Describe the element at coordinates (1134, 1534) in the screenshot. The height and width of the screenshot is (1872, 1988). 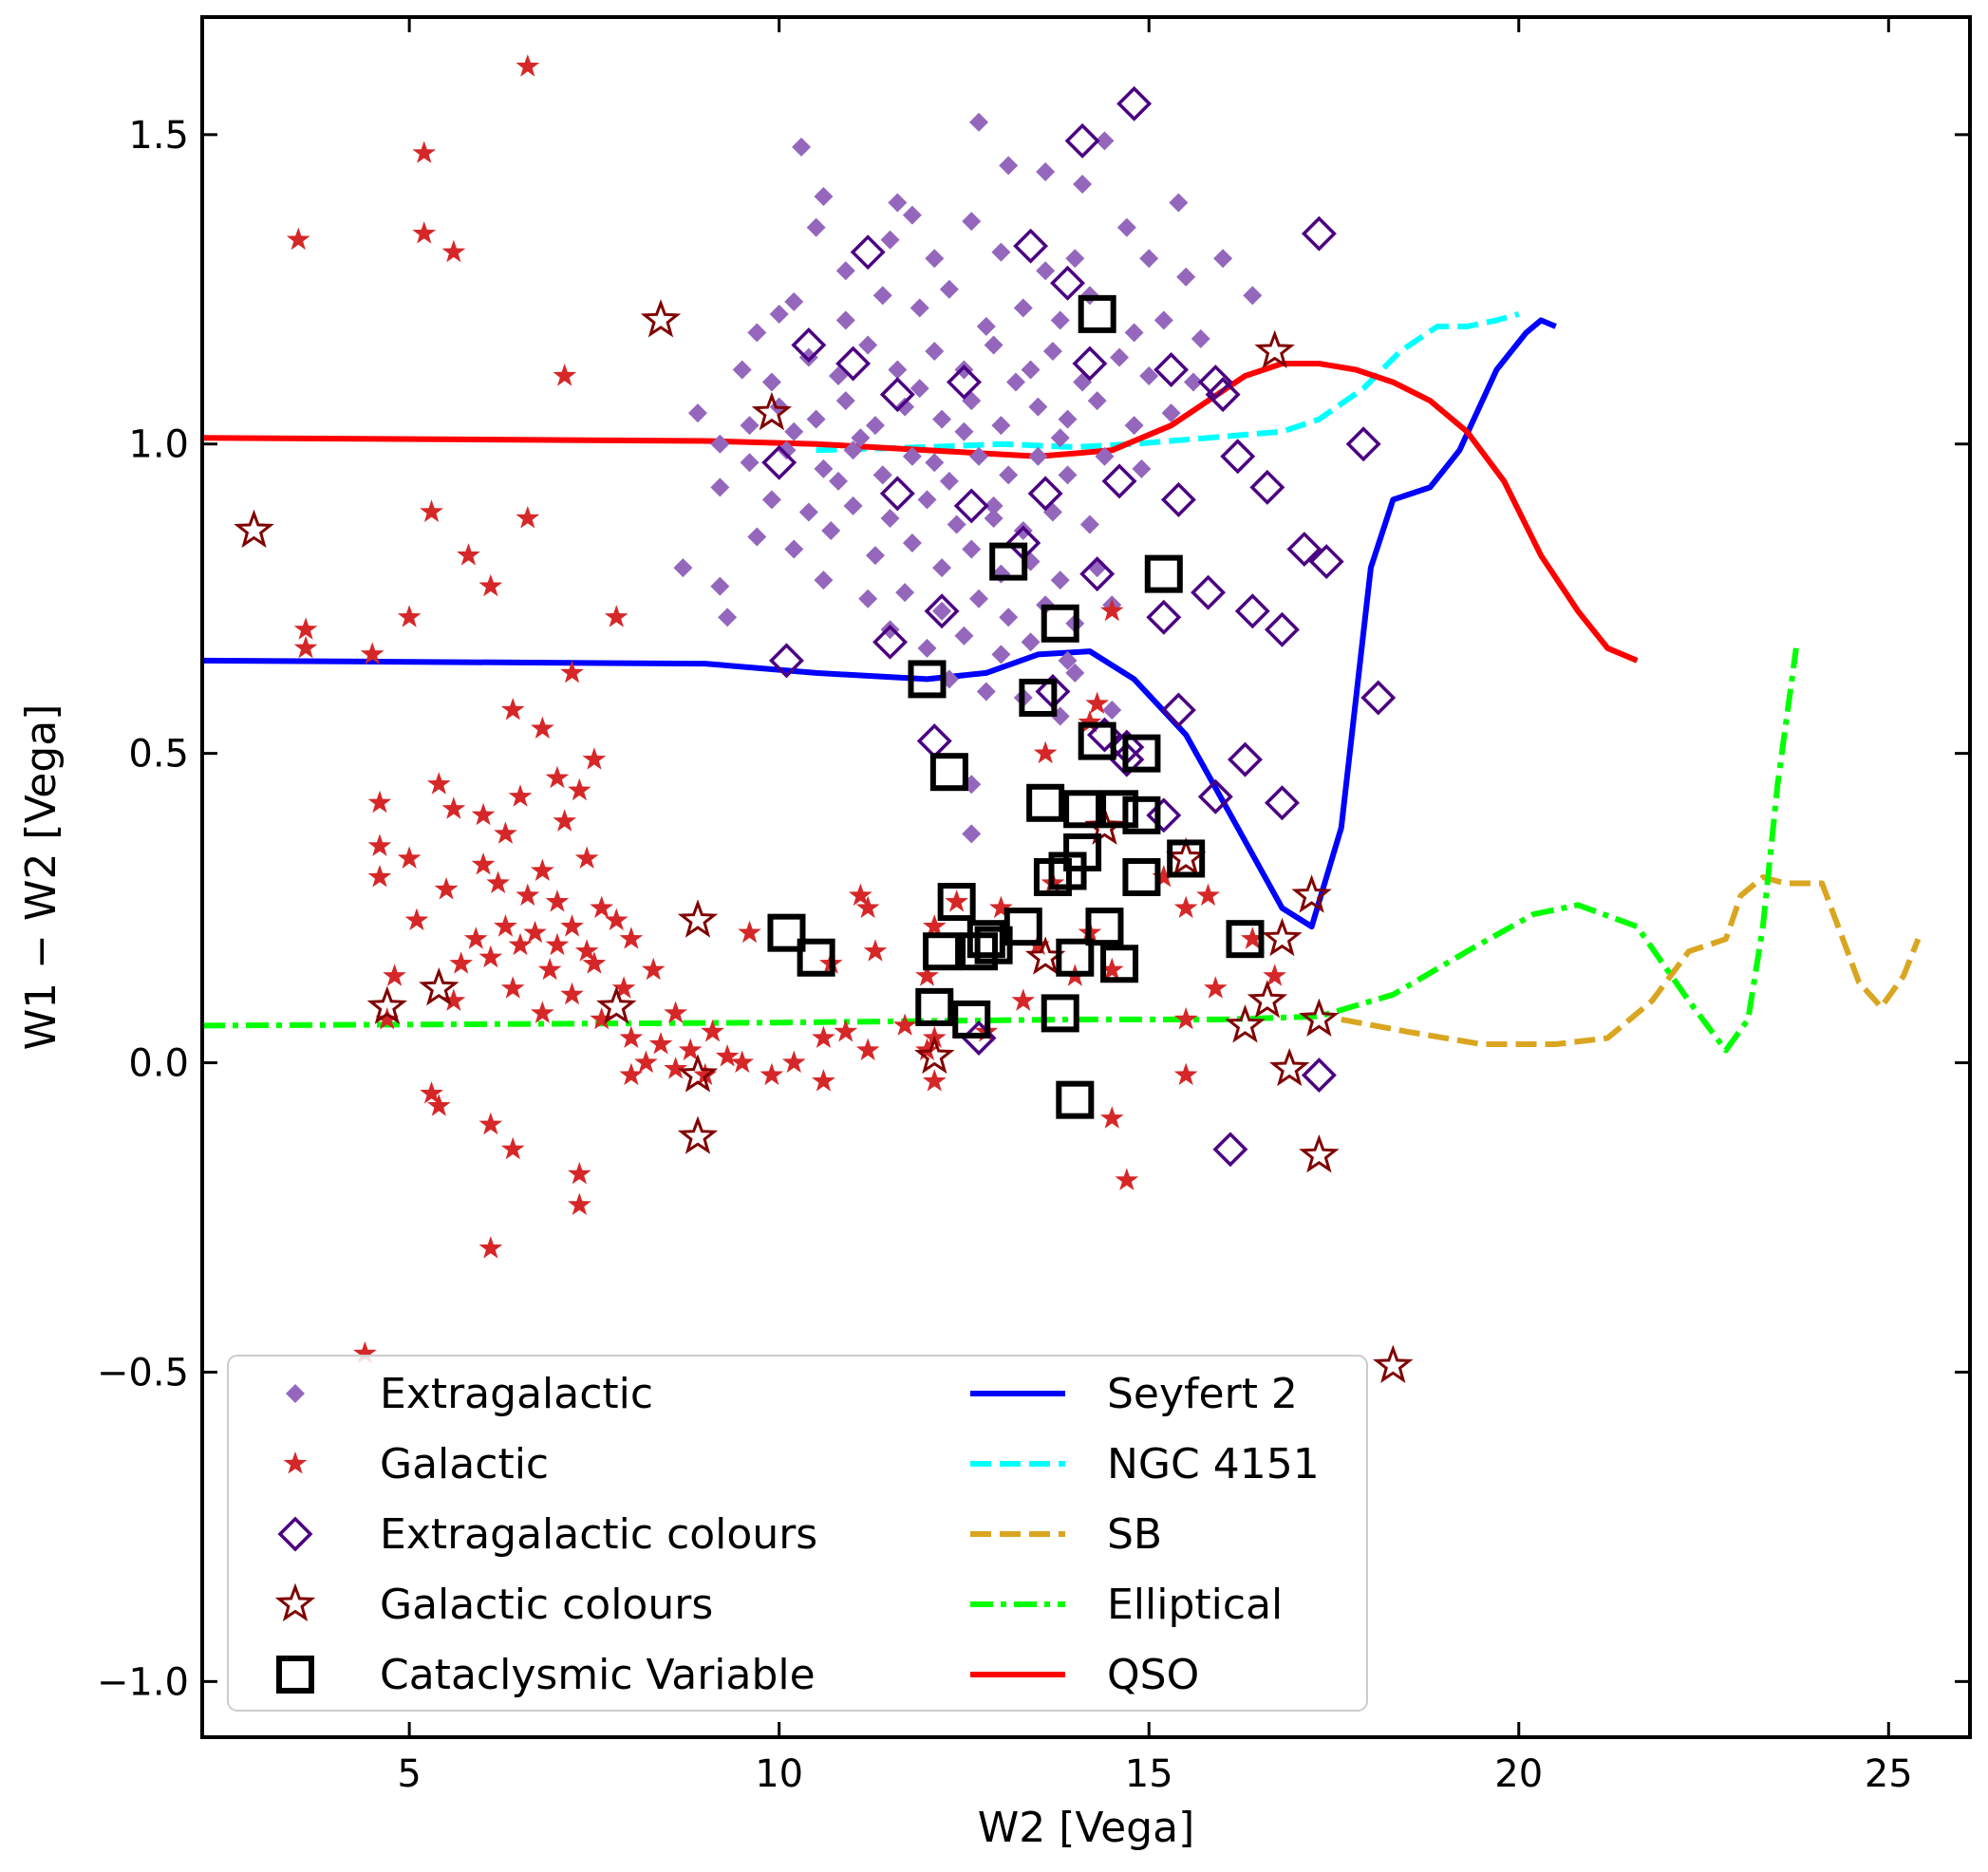
I see `legend-label: SB` at that location.